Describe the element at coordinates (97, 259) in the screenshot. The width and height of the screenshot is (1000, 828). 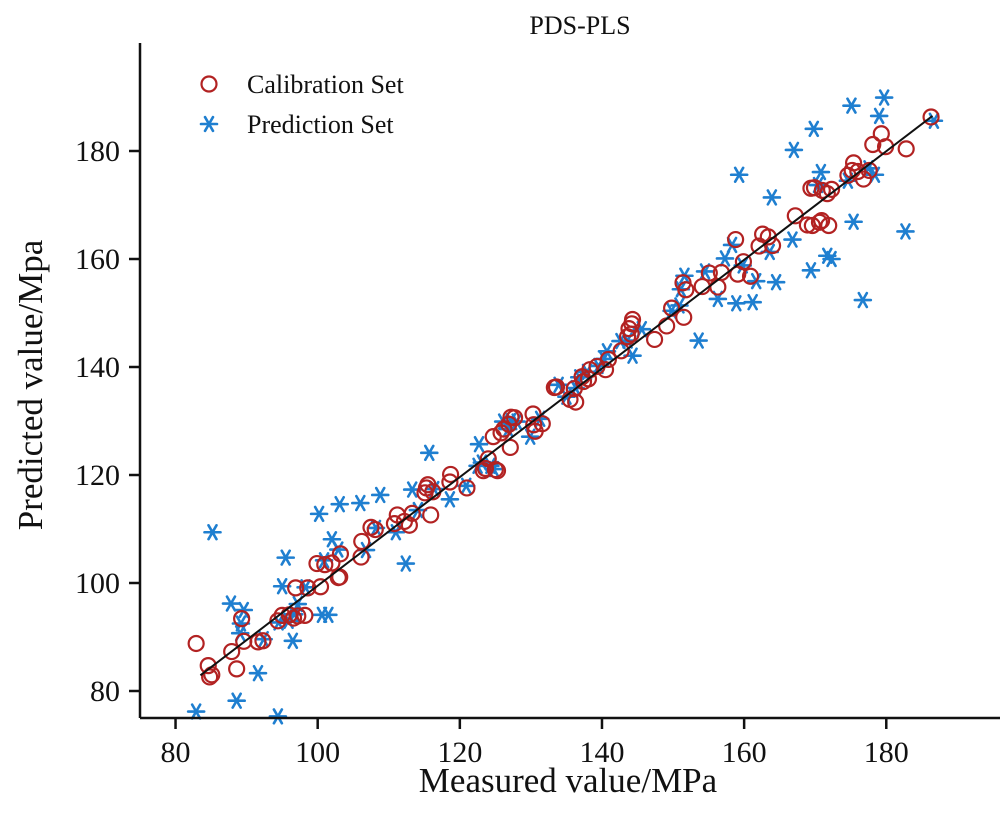
I see `y-tick-label: 160` at that location.